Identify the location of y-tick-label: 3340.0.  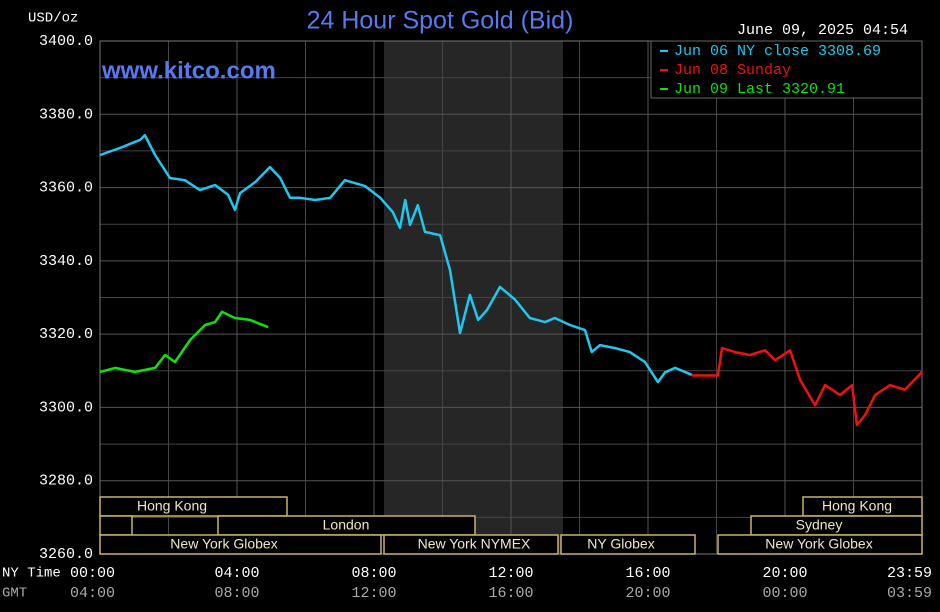
(66, 261).